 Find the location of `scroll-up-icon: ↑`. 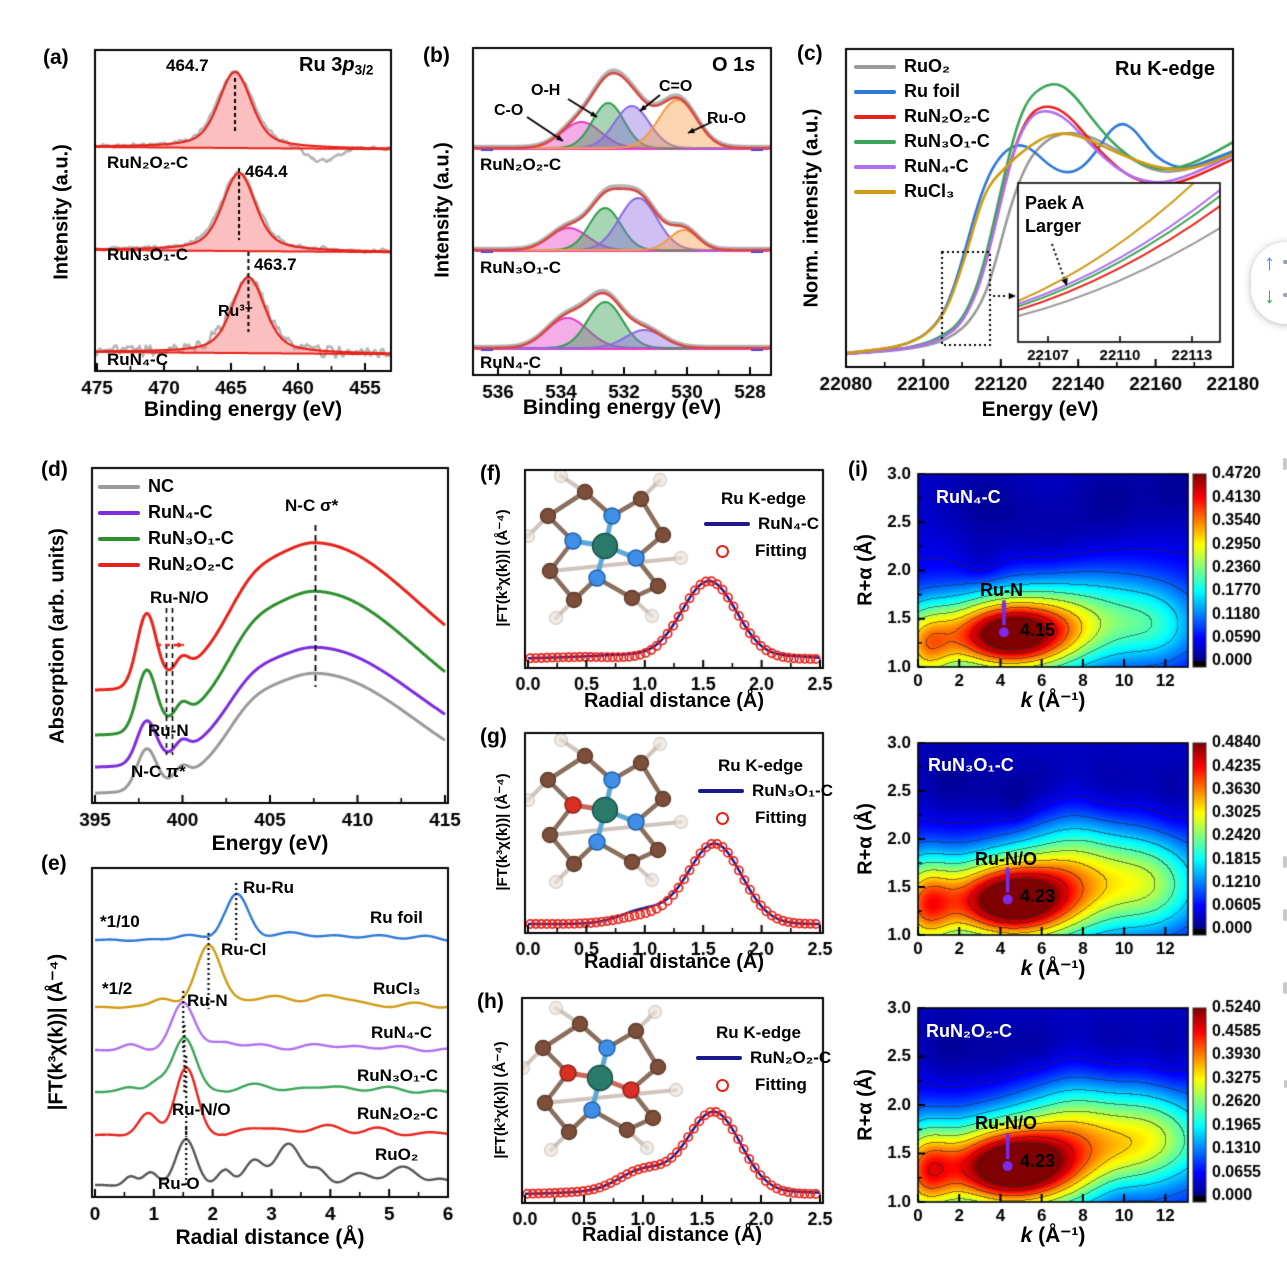

scroll-up-icon: ↑ is located at coordinates (1269, 262).